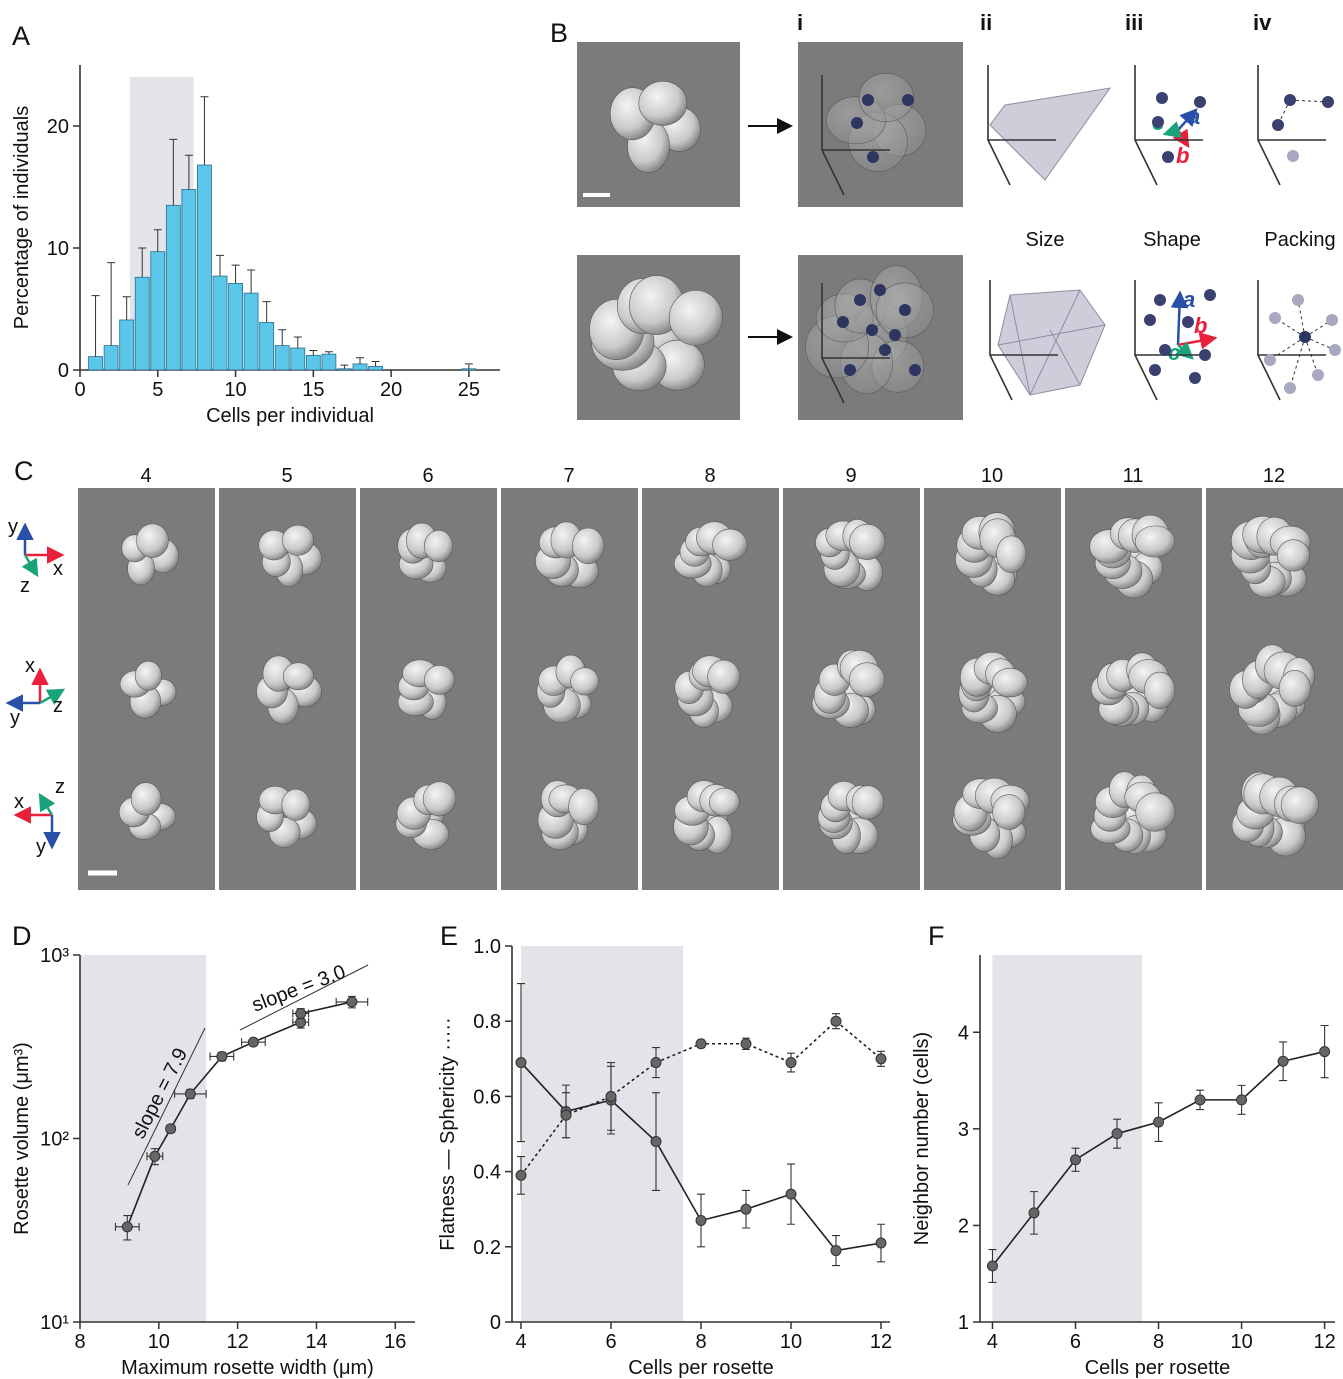 This screenshot has width=1343, height=1379. I want to click on y-tick-label: 10³, so click(54, 956).